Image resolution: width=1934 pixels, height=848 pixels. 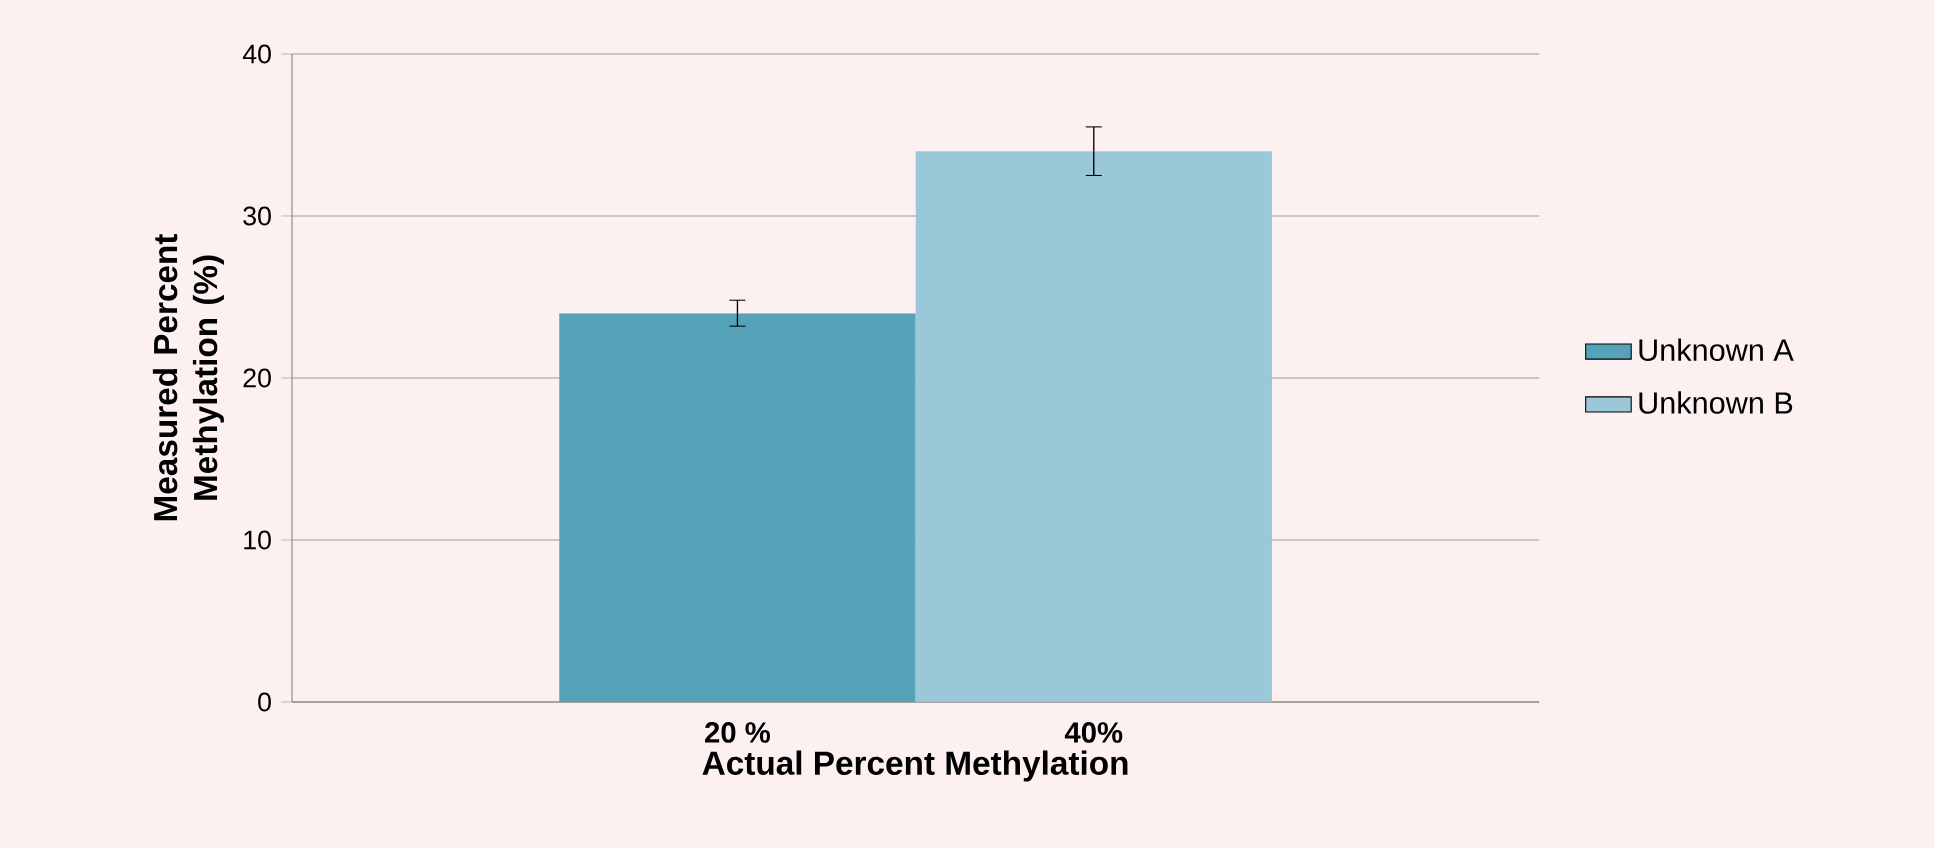 What do you see at coordinates (1716, 349) in the screenshot?
I see `legend-label: Unknown A` at bounding box center [1716, 349].